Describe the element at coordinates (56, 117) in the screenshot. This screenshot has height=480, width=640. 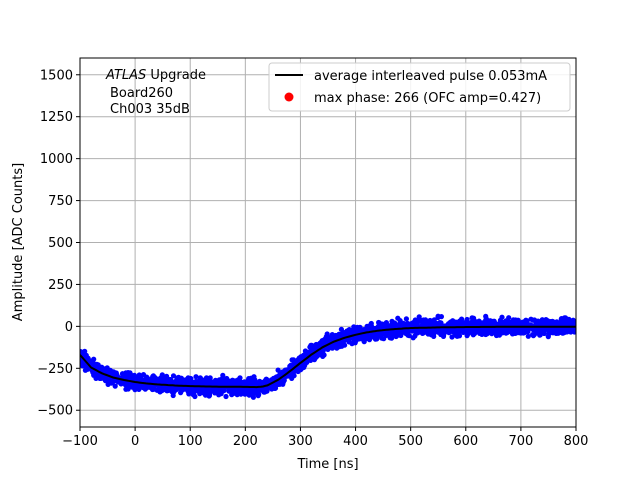
I see `y-tick-label: 1250` at that location.